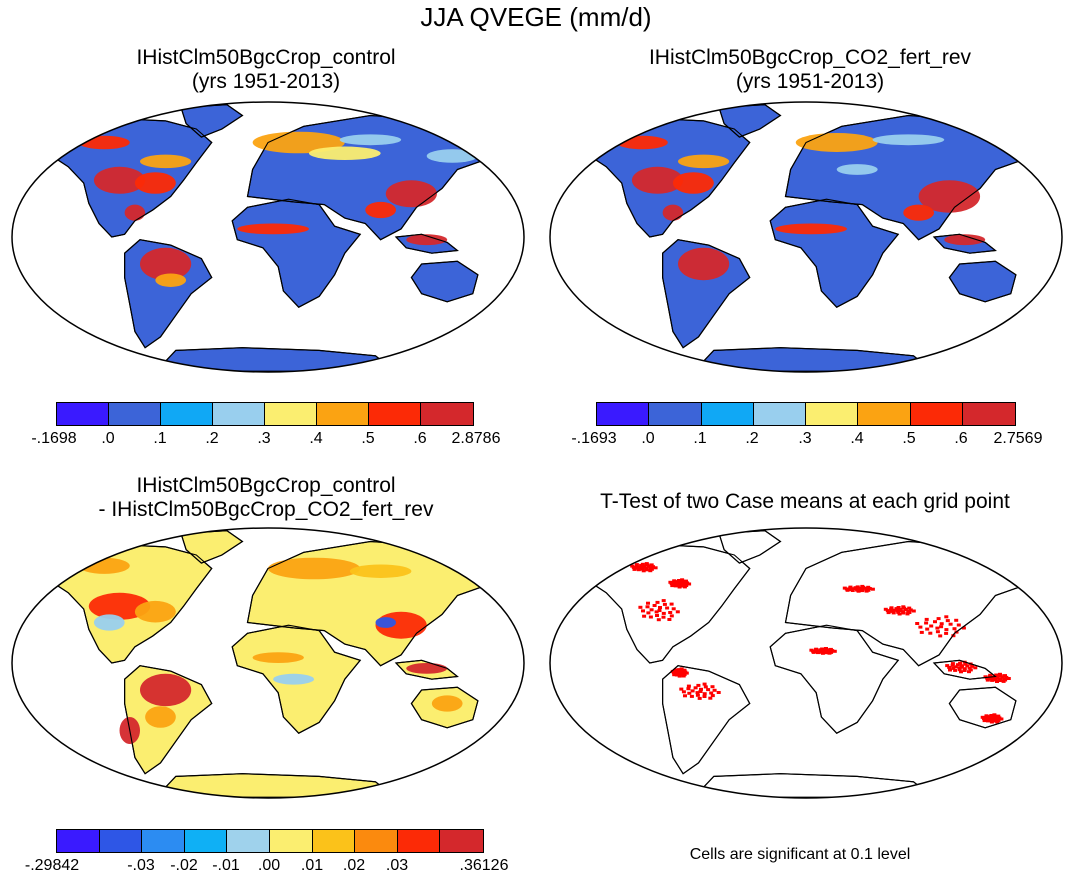 This screenshot has height=875, width=1072. Describe the element at coordinates (397, 865) in the screenshot. I see `colorbar-tick-label: .03` at that location.